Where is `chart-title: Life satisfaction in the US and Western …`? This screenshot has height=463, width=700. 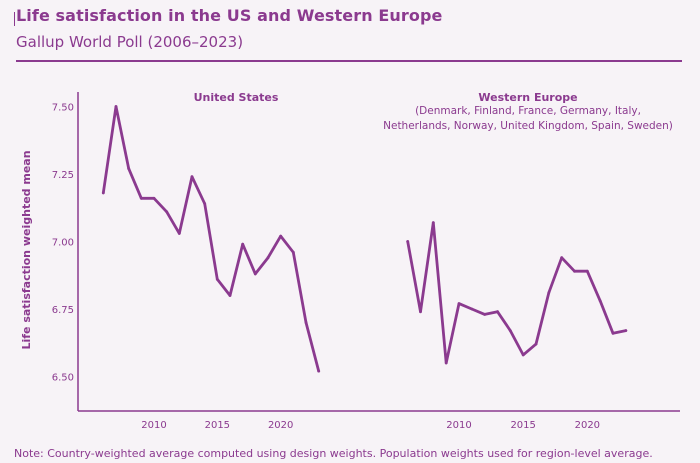
chart-title: Life satisfaction in the US and Western … is located at coordinates (229, 15).